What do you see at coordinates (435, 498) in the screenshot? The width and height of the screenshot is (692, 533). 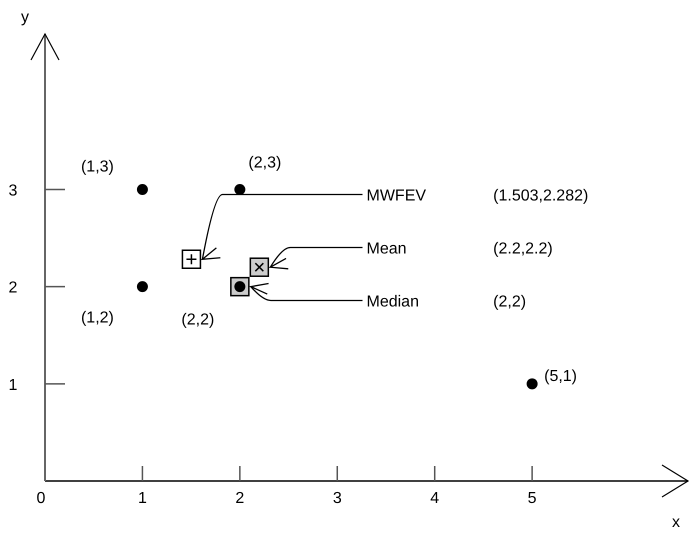 I see `x-tick-label: 4` at bounding box center [435, 498].